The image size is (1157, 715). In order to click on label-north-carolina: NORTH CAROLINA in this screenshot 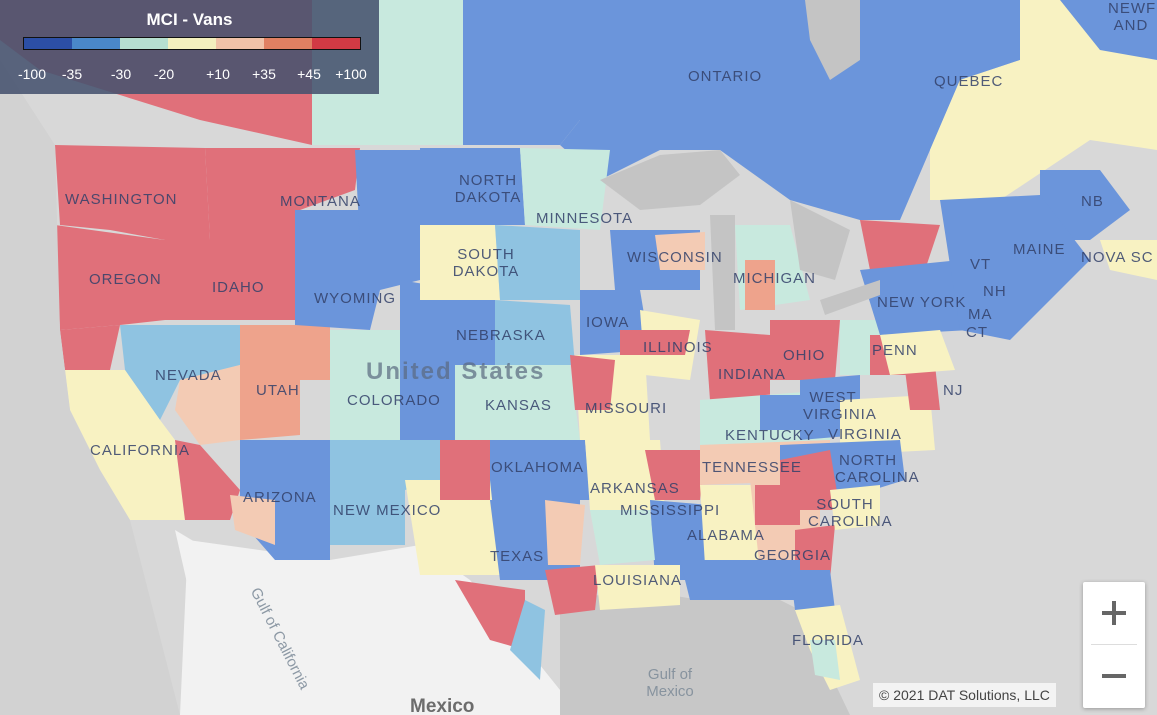, I will do `click(877, 469)`.